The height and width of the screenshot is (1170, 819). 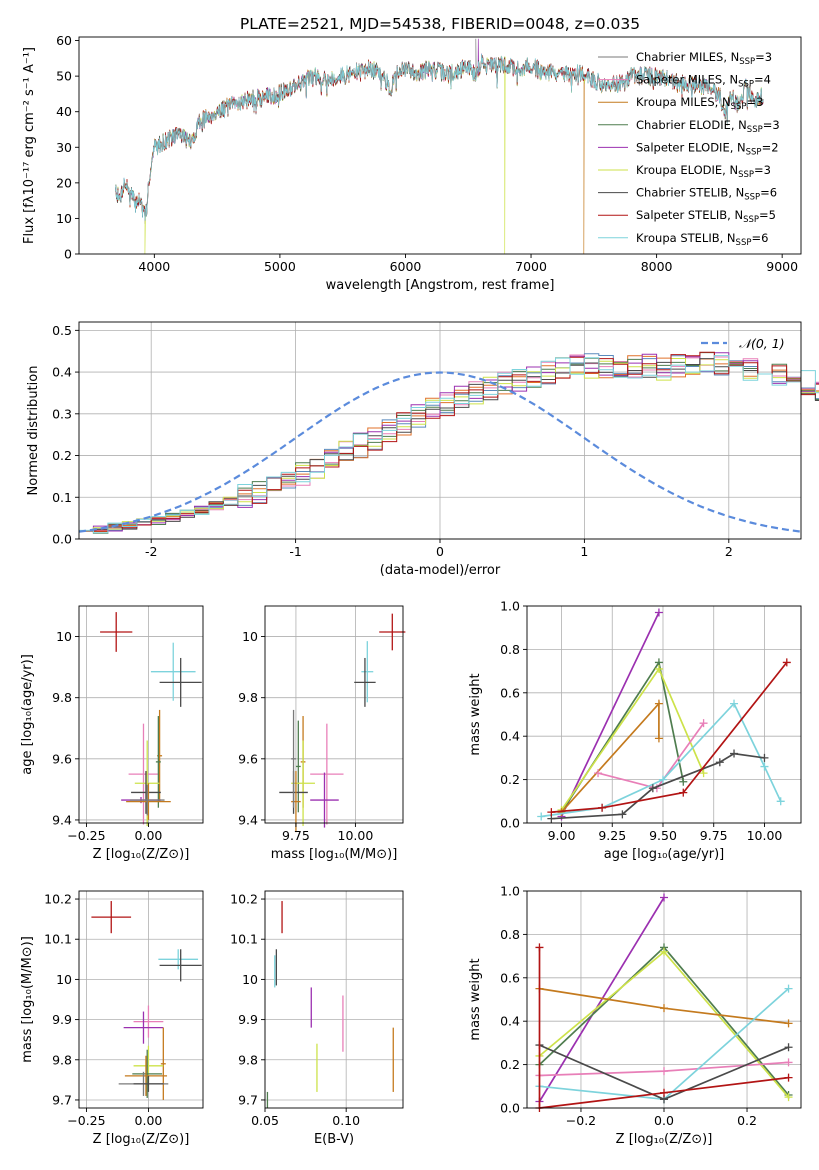 I want to click on y-tick-label: 50, so click(x=64, y=76).